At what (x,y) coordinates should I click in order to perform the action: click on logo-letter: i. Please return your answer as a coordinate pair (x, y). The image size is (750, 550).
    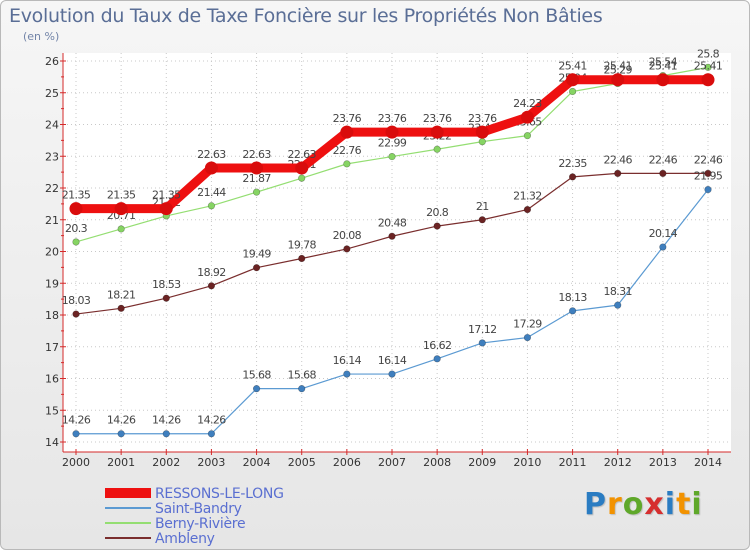
    Looking at the image, I should click on (670, 504).